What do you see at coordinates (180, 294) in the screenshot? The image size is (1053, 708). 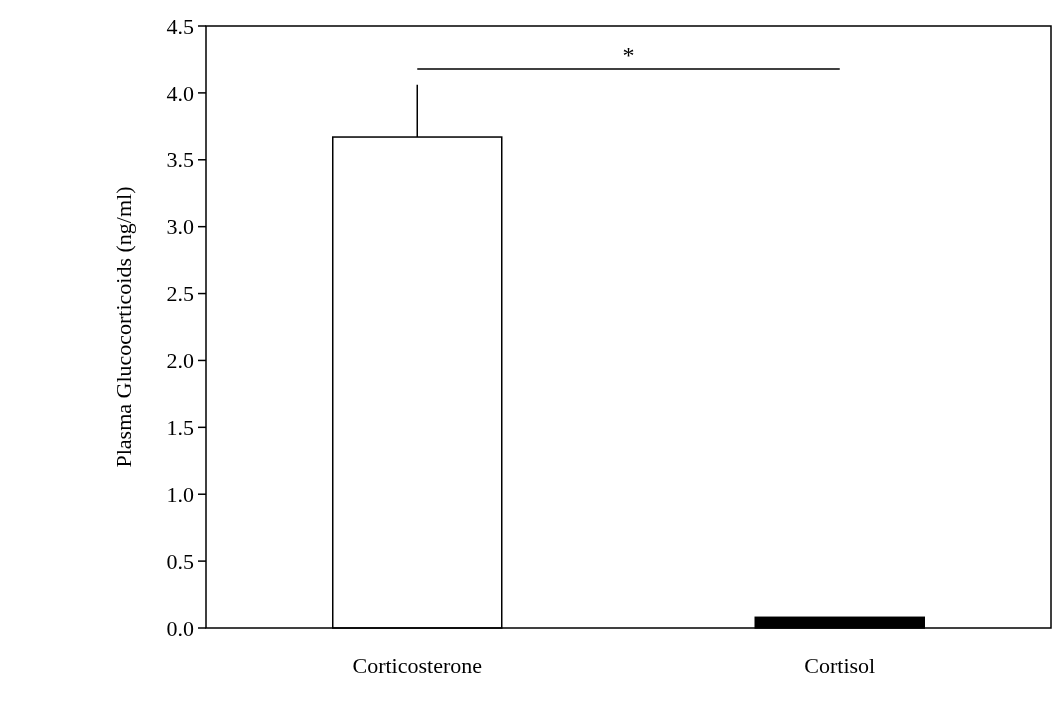 I see `y-tick-label: 2.5` at bounding box center [180, 294].